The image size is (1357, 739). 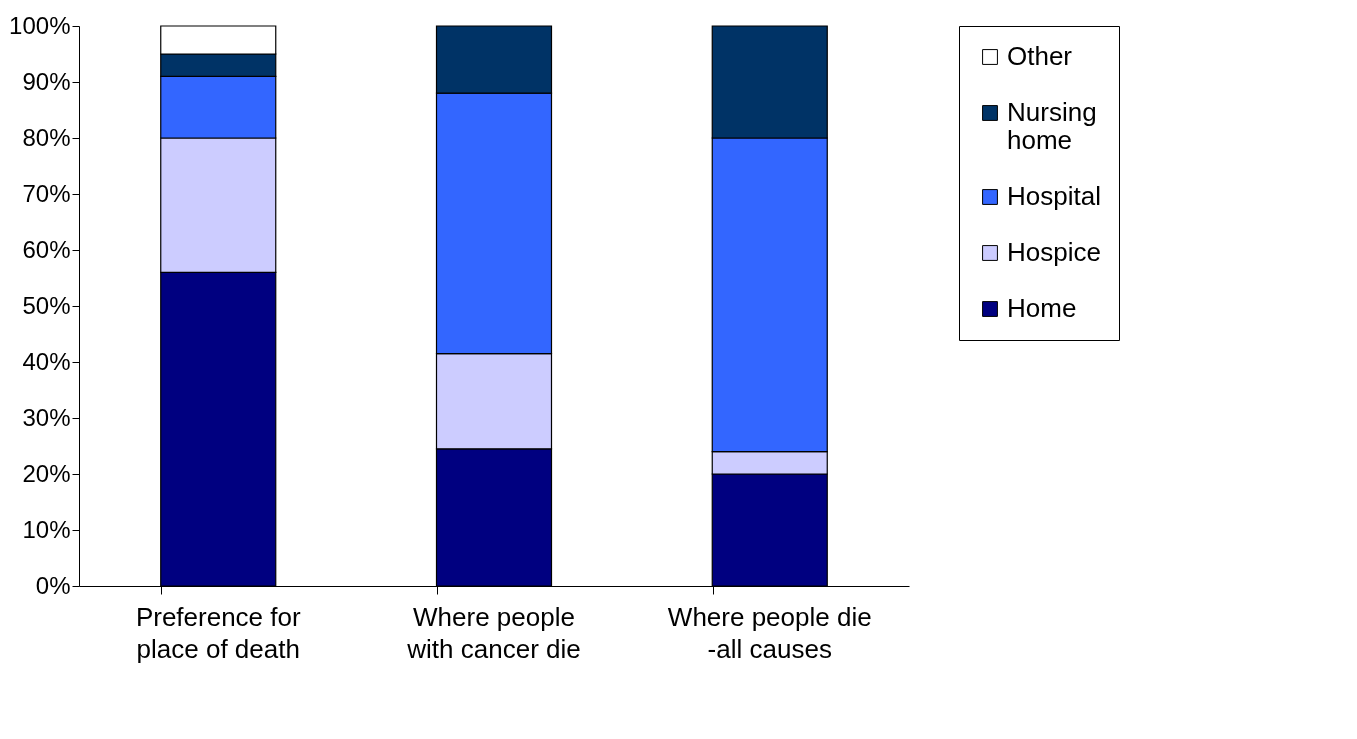 I want to click on y-tick-label: 0%, so click(x=53, y=585).